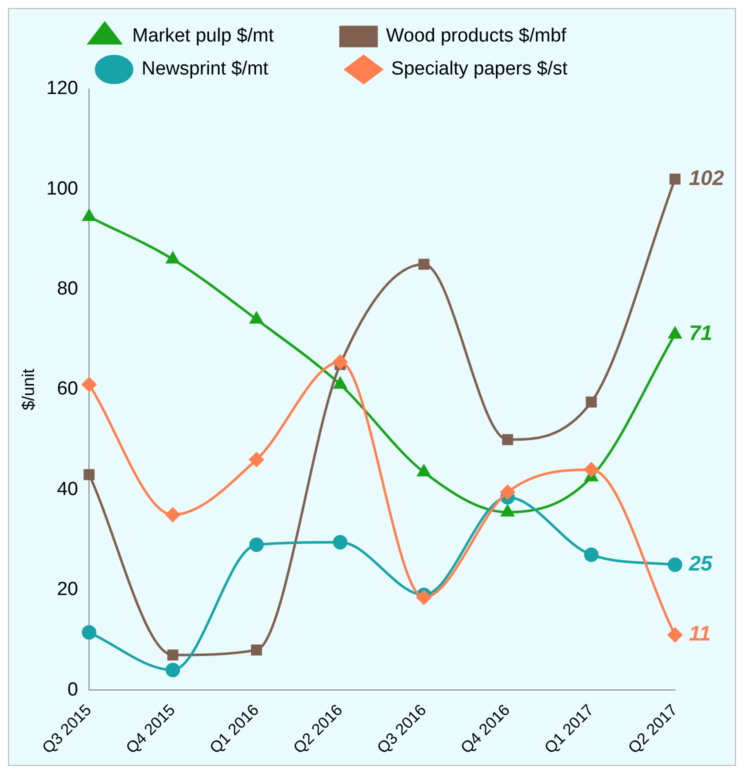 This screenshot has width=744, height=774. Describe the element at coordinates (237, 69) in the screenshot. I see `legend-label: Newsprint $/mt` at that location.